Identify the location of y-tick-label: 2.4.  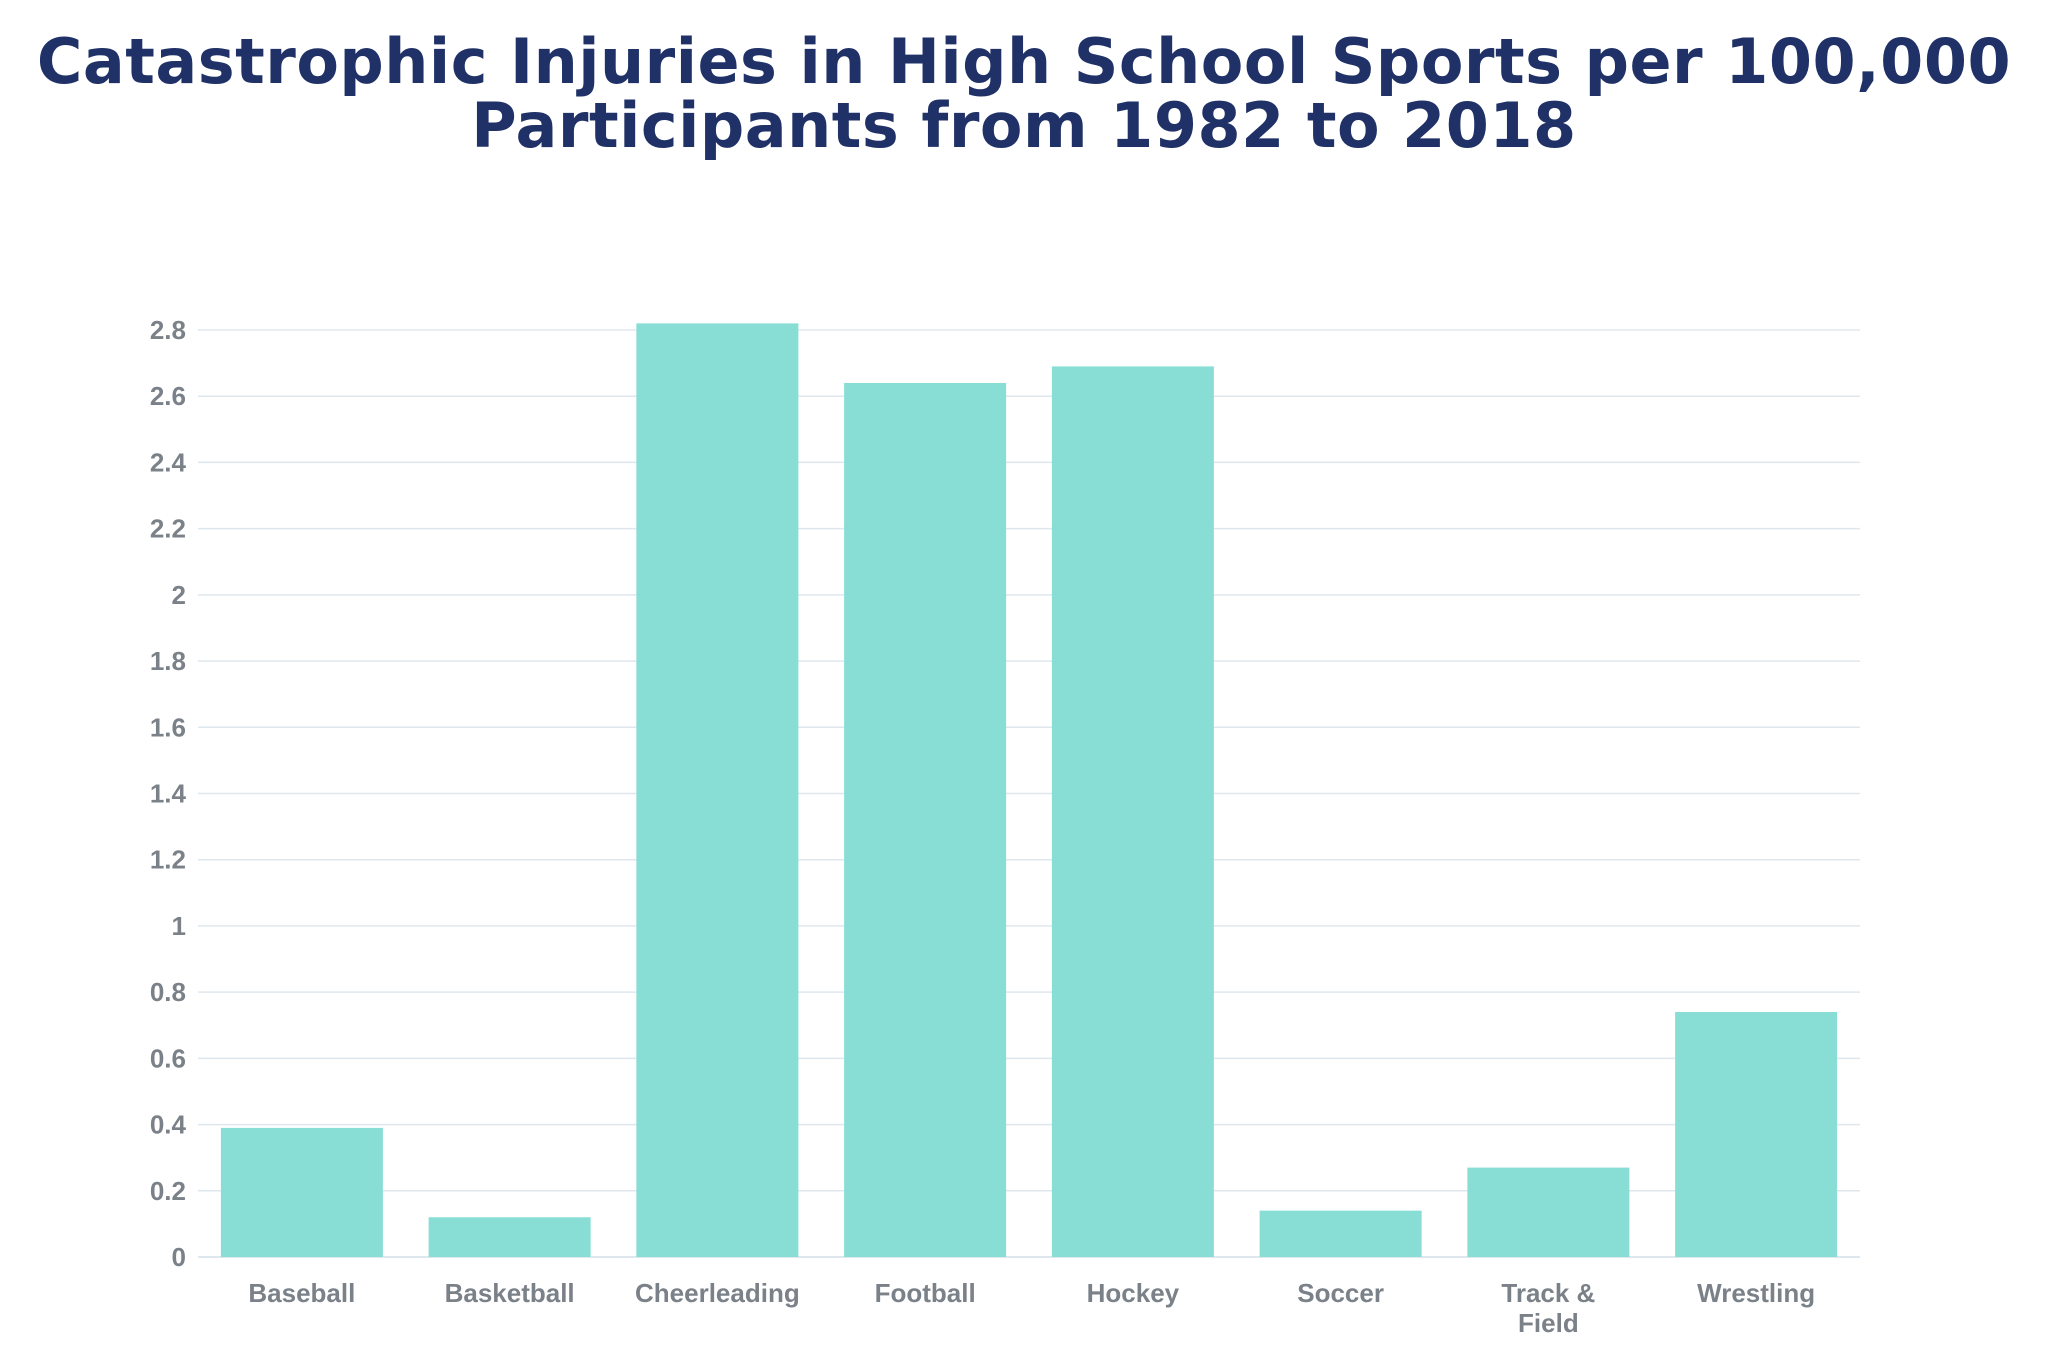
(168, 462).